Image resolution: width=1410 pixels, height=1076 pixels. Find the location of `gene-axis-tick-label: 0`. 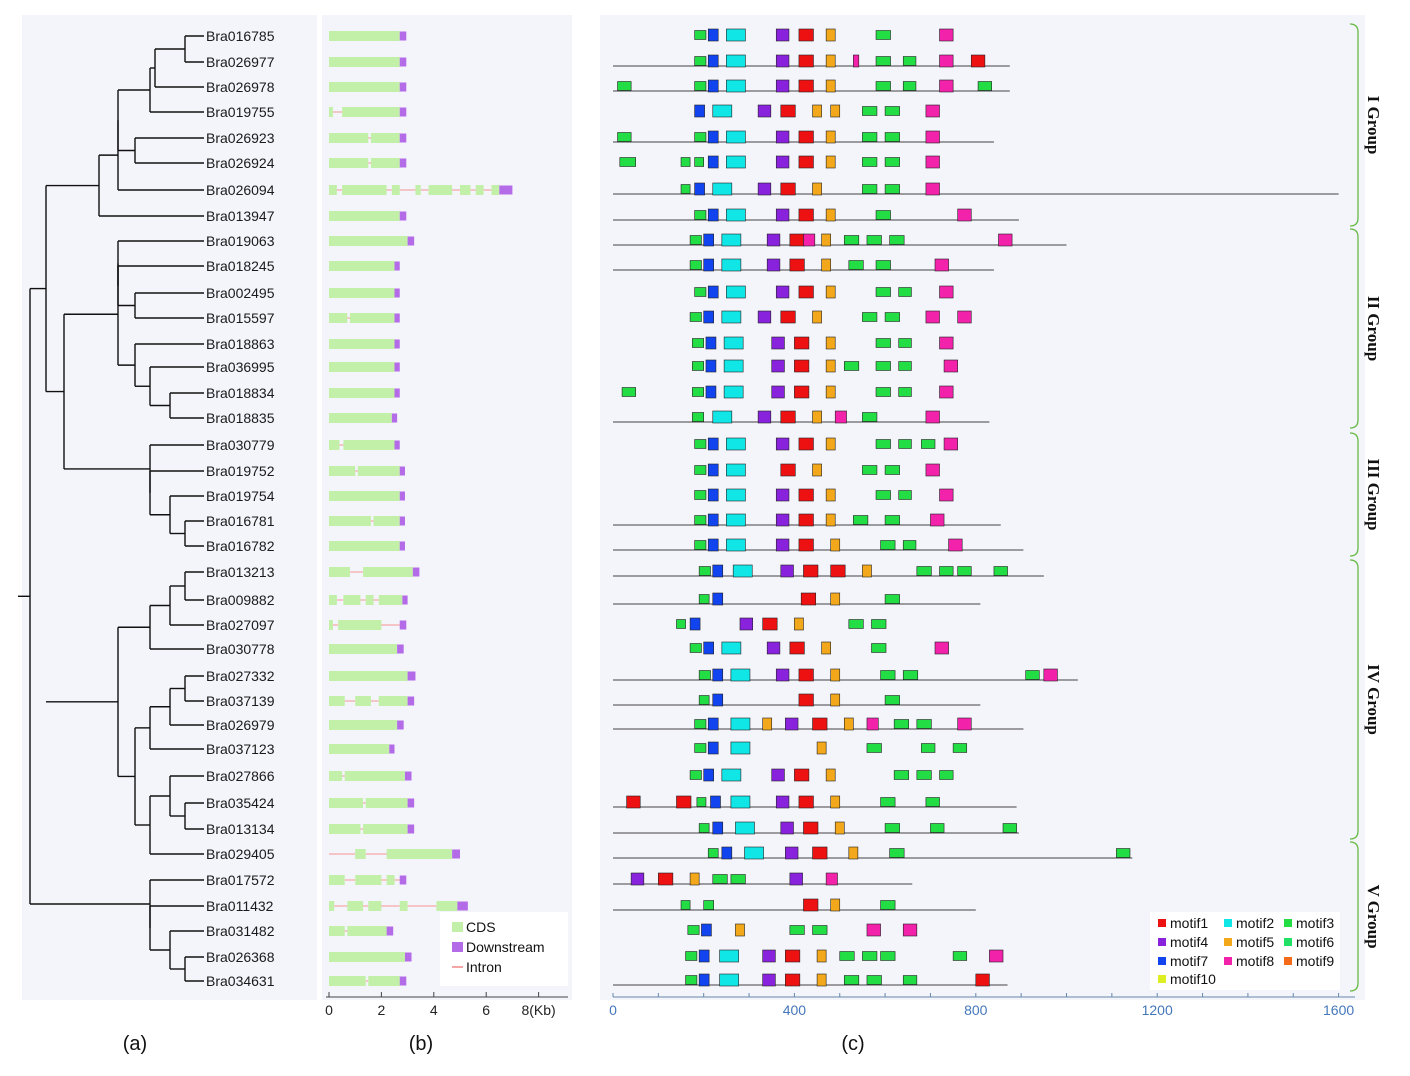

gene-axis-tick-label: 0 is located at coordinates (329, 1010).